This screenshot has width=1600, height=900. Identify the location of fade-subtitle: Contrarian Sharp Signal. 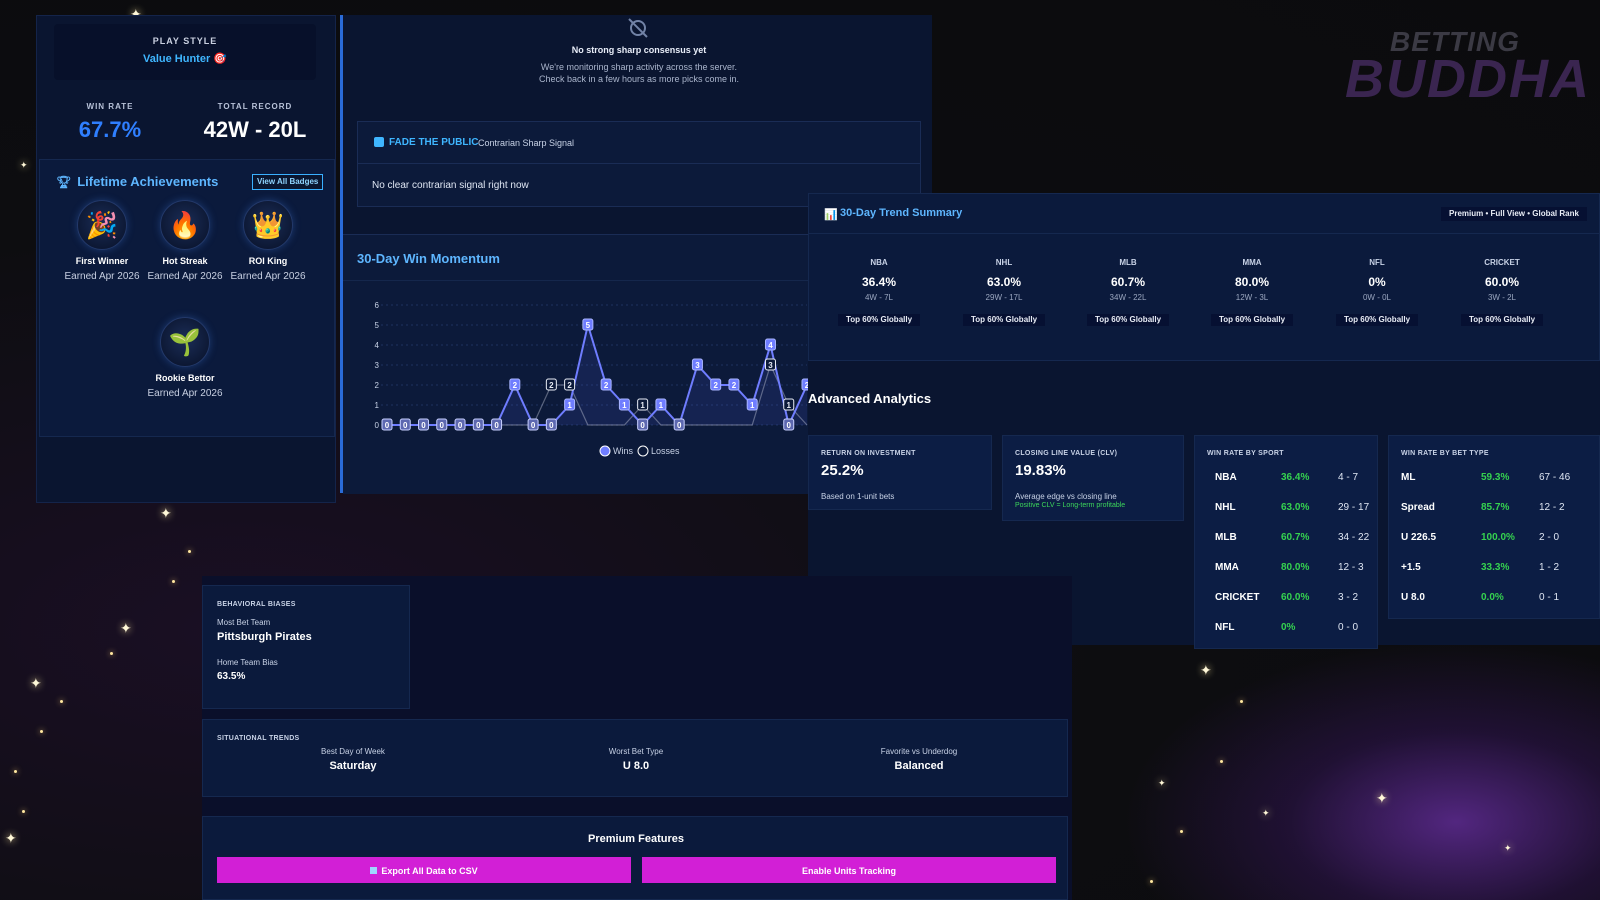
(526, 143).